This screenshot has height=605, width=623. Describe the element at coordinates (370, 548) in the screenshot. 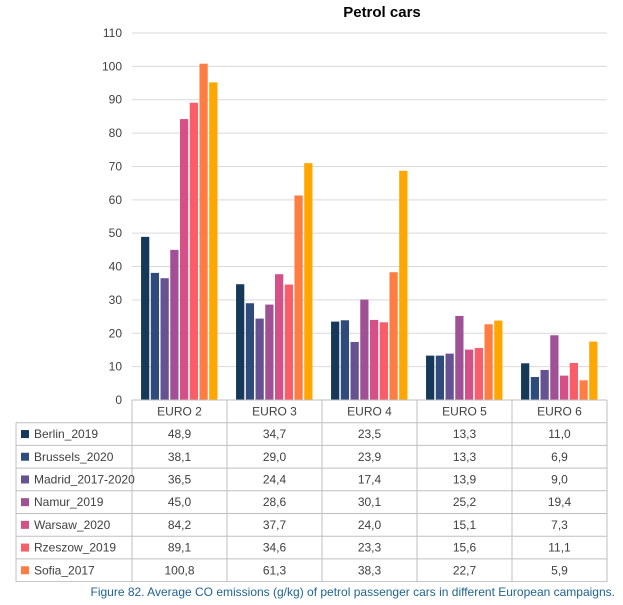

I see `data-label: 23,3` at that location.